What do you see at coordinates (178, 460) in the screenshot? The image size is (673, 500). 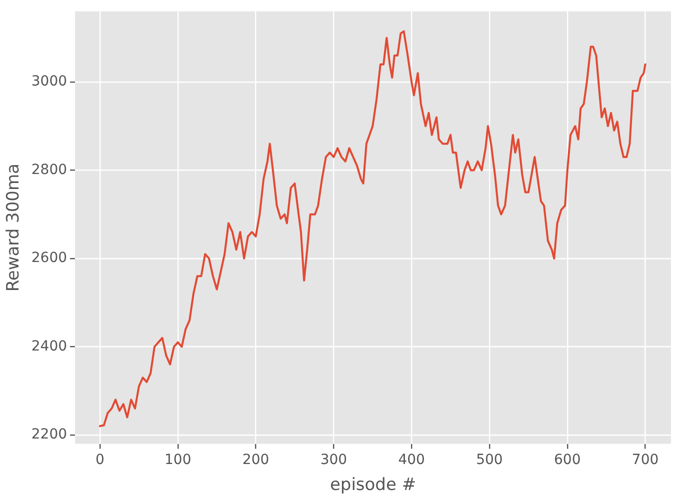 I see `x-tick-label: 100` at bounding box center [178, 460].